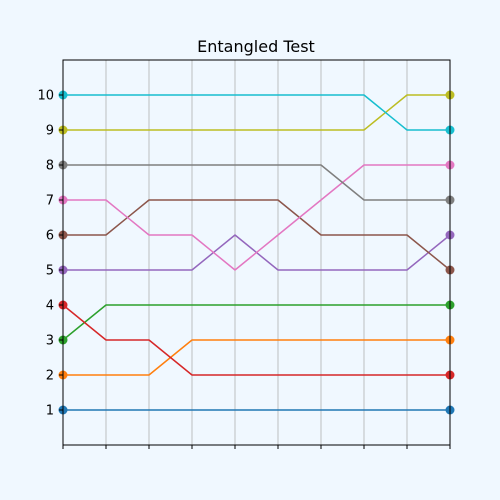  Describe the element at coordinates (50, 411) in the screenshot. I see `y-tick-label: 1` at that location.